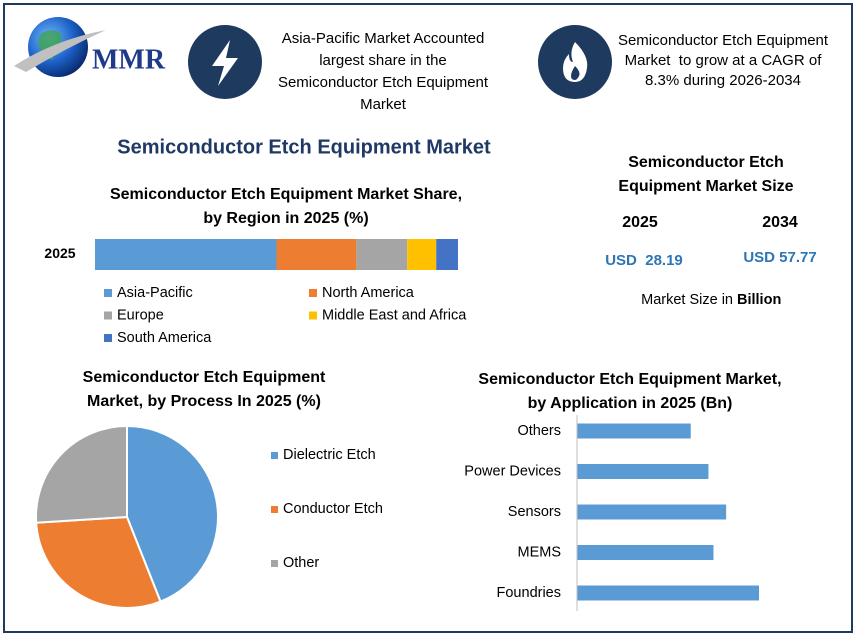 The width and height of the screenshot is (857, 637). What do you see at coordinates (304, 147) in the screenshot?
I see `main-title: Semiconductor Etch Equipment Market` at bounding box center [304, 147].